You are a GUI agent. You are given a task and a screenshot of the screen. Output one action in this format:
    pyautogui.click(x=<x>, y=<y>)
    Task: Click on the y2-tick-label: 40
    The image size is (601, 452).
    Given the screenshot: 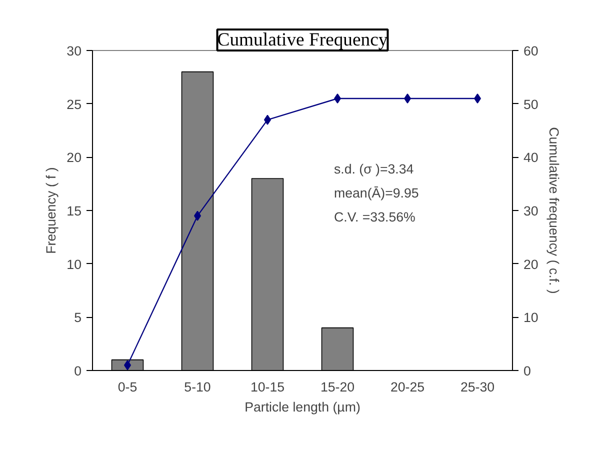 What is the action you would take?
    pyautogui.click(x=531, y=158)
    